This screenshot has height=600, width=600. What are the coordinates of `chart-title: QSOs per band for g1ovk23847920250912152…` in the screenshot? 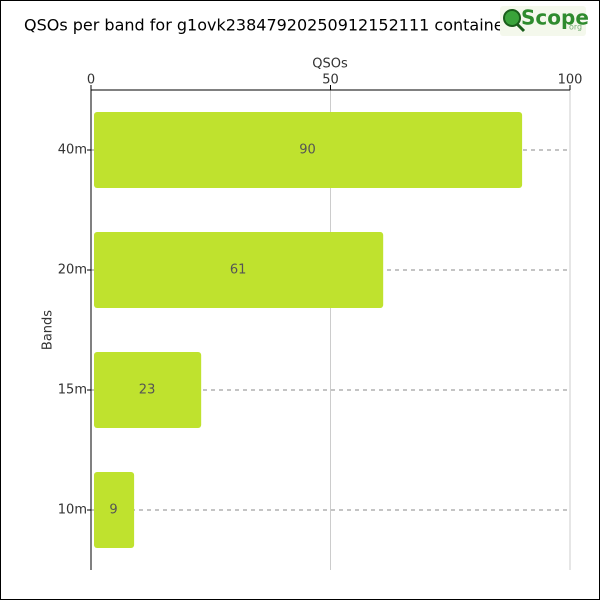 It's located at (269, 25).